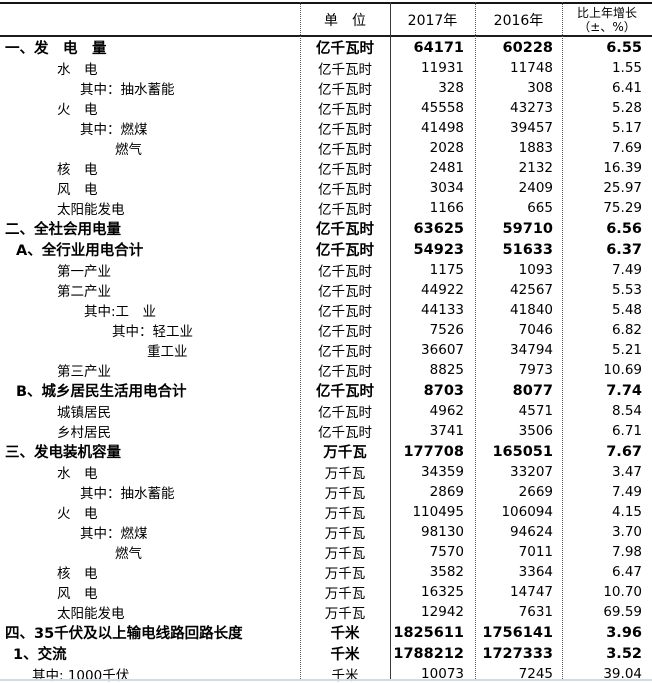 The image size is (652, 683). I want to click on value-2017: 2481, so click(446, 168).